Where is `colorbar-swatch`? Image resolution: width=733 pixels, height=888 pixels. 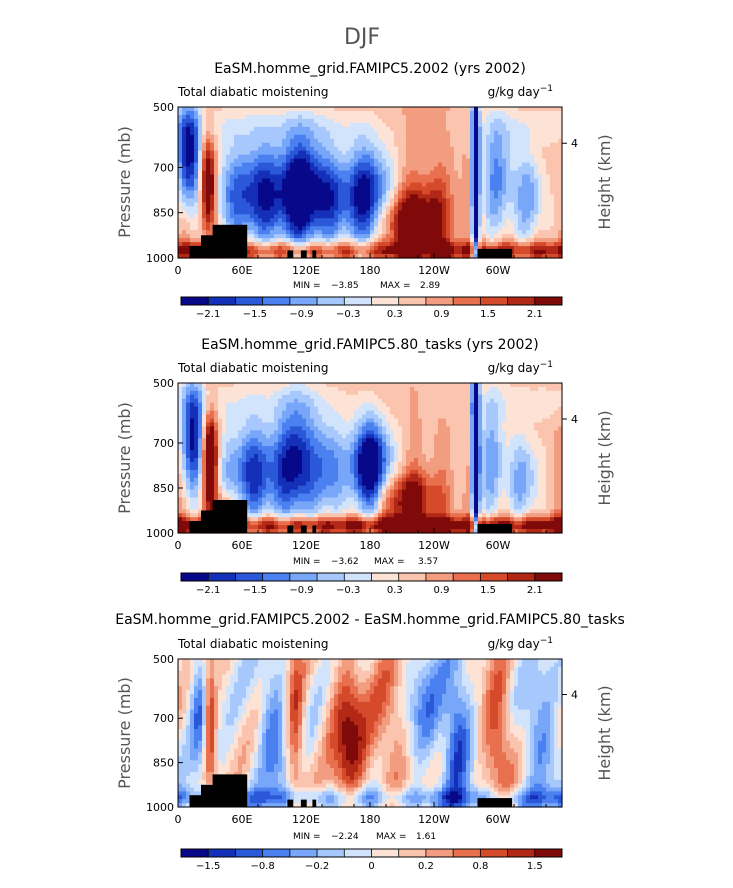
colorbar-swatch is located at coordinates (548, 301).